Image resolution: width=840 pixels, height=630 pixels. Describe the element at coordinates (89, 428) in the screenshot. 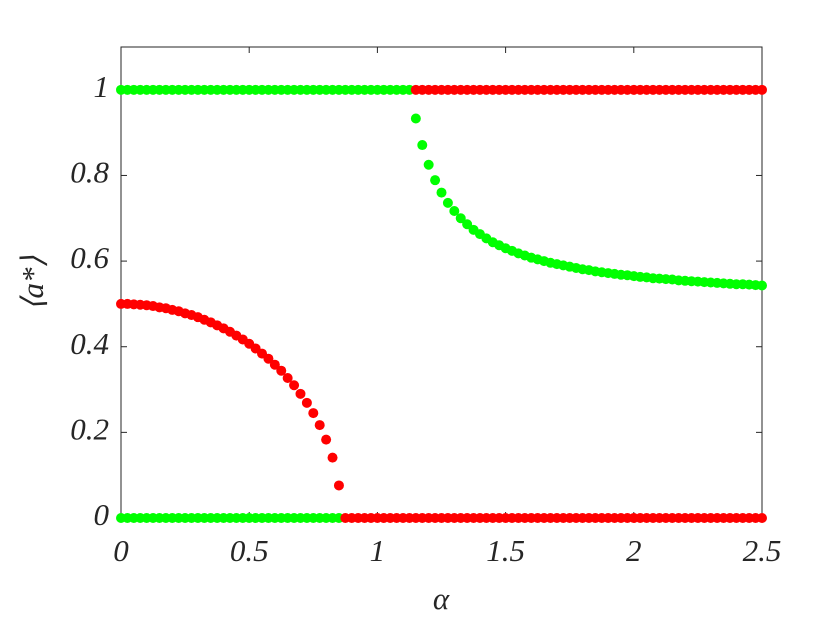

I see `y-tick-label: 0.2` at that location.